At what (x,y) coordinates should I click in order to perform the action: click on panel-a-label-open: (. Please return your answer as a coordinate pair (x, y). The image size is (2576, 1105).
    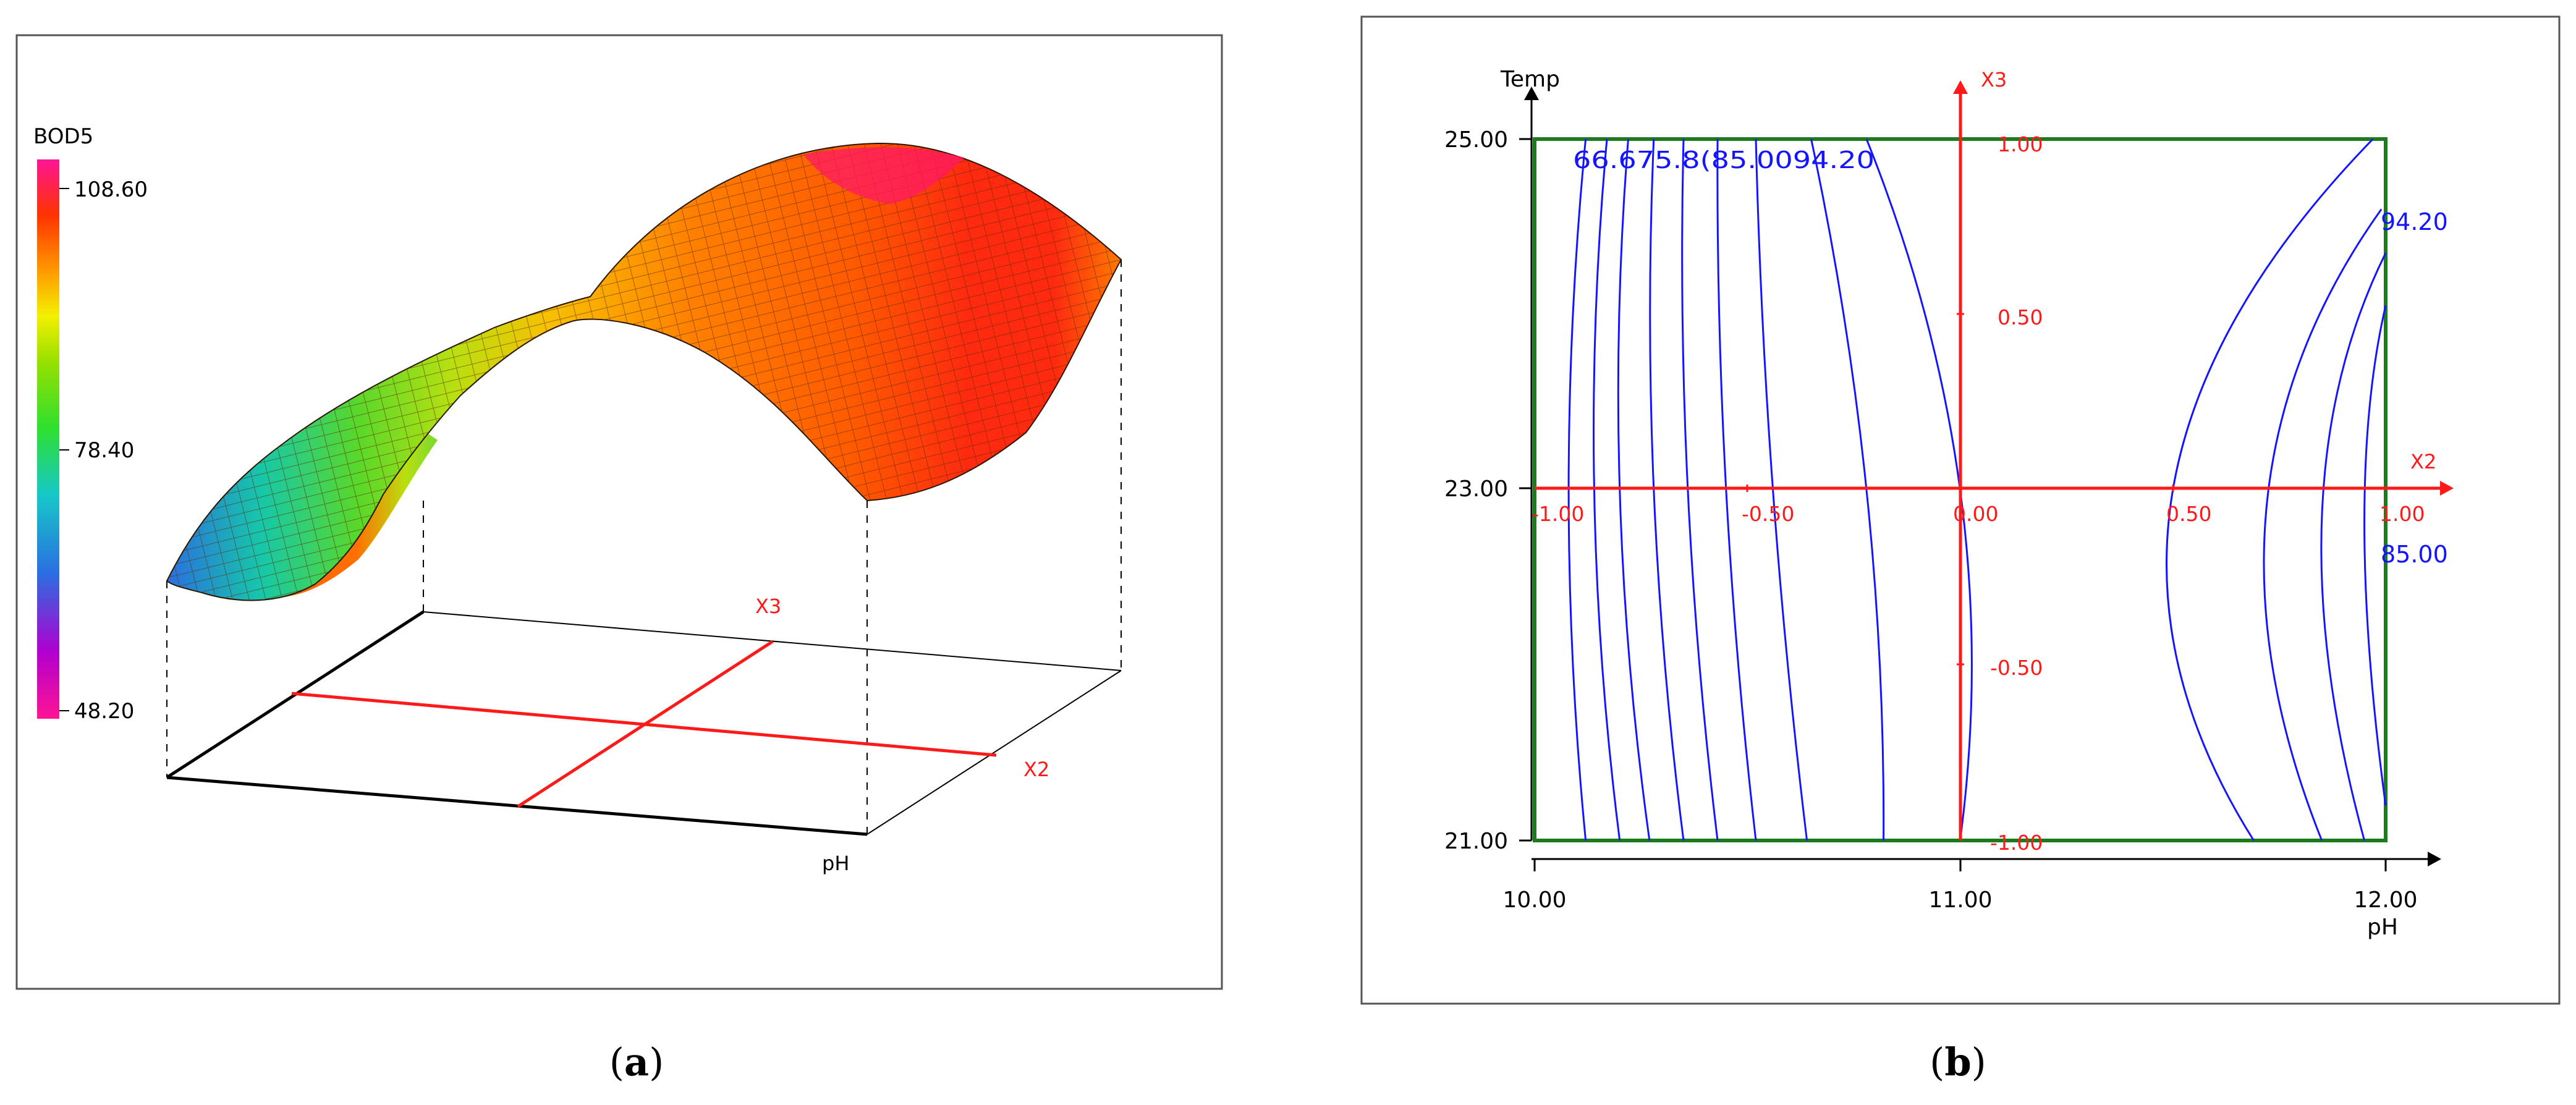
    Looking at the image, I should click on (616, 1062).